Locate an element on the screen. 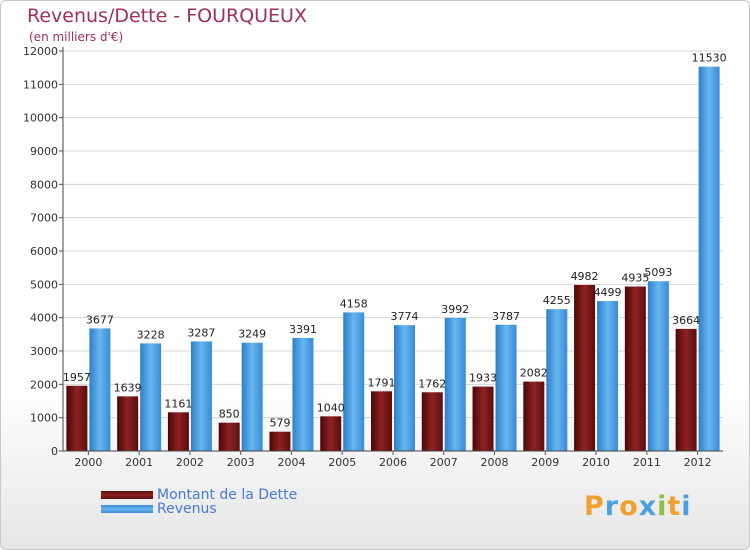 Image resolution: width=750 pixels, height=550 pixels. x-tick-label: 2009 is located at coordinates (545, 462).